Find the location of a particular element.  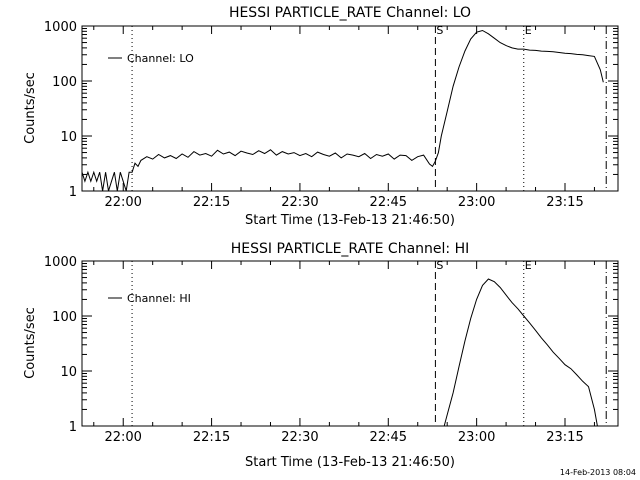

chart-lo-xtick-label: 23:00 is located at coordinates (476, 202).